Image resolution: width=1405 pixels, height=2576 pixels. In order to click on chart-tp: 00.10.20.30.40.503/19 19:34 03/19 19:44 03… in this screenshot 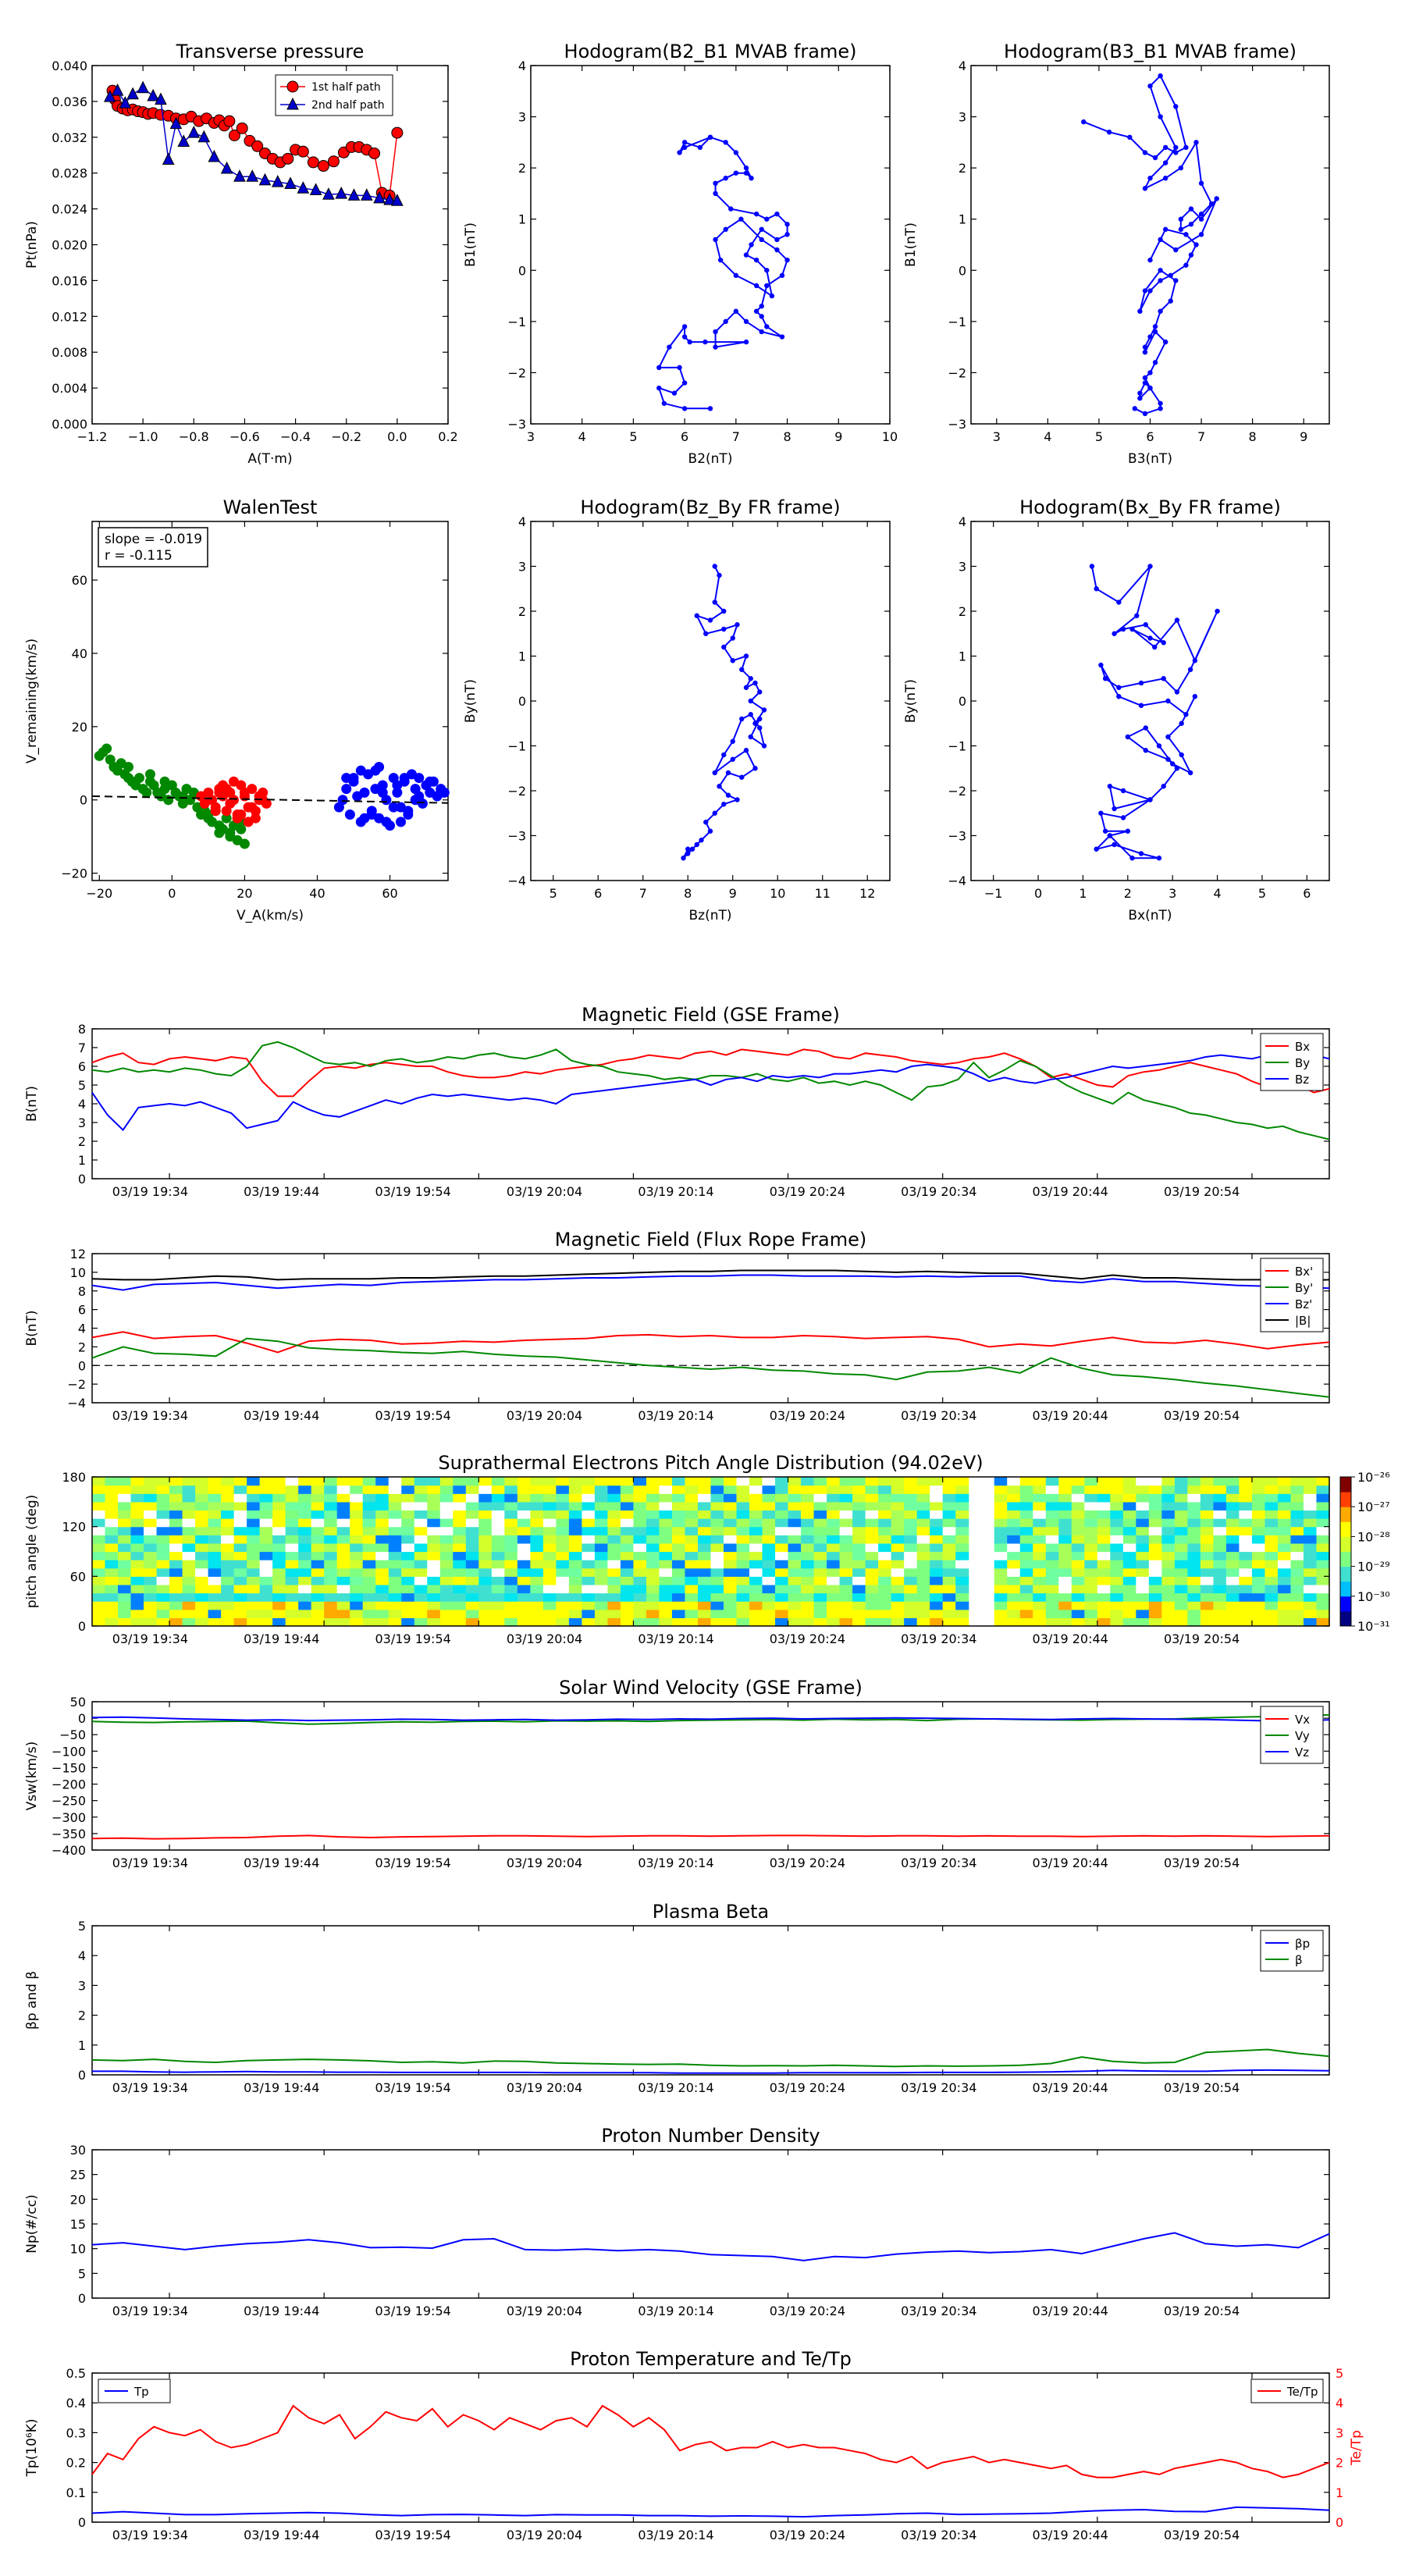, I will do `click(694, 2445)`.